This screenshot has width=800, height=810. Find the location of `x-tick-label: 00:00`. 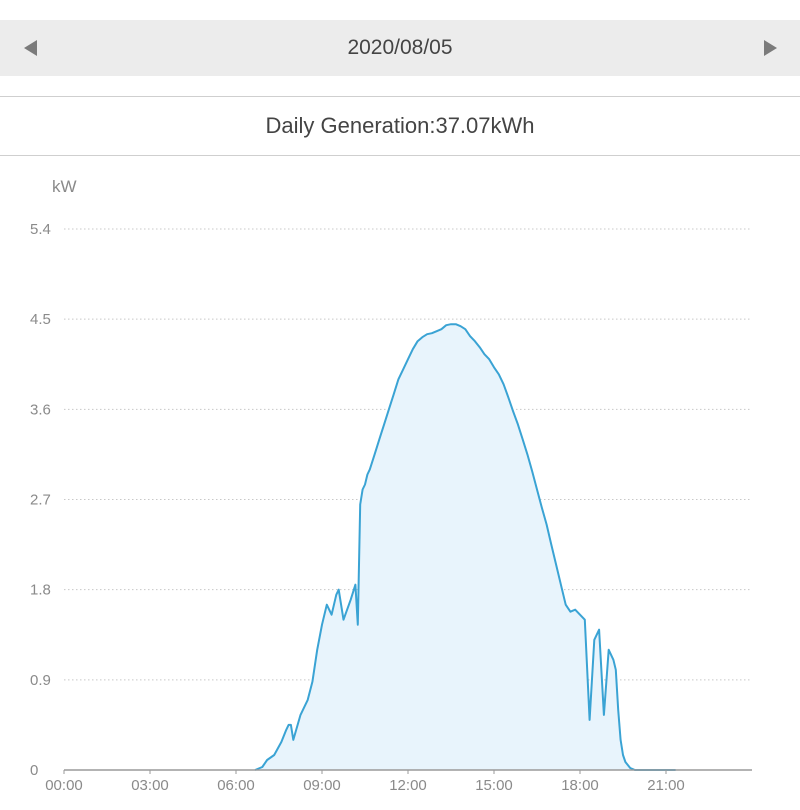

x-tick-label: 00:00 is located at coordinates (64, 785).